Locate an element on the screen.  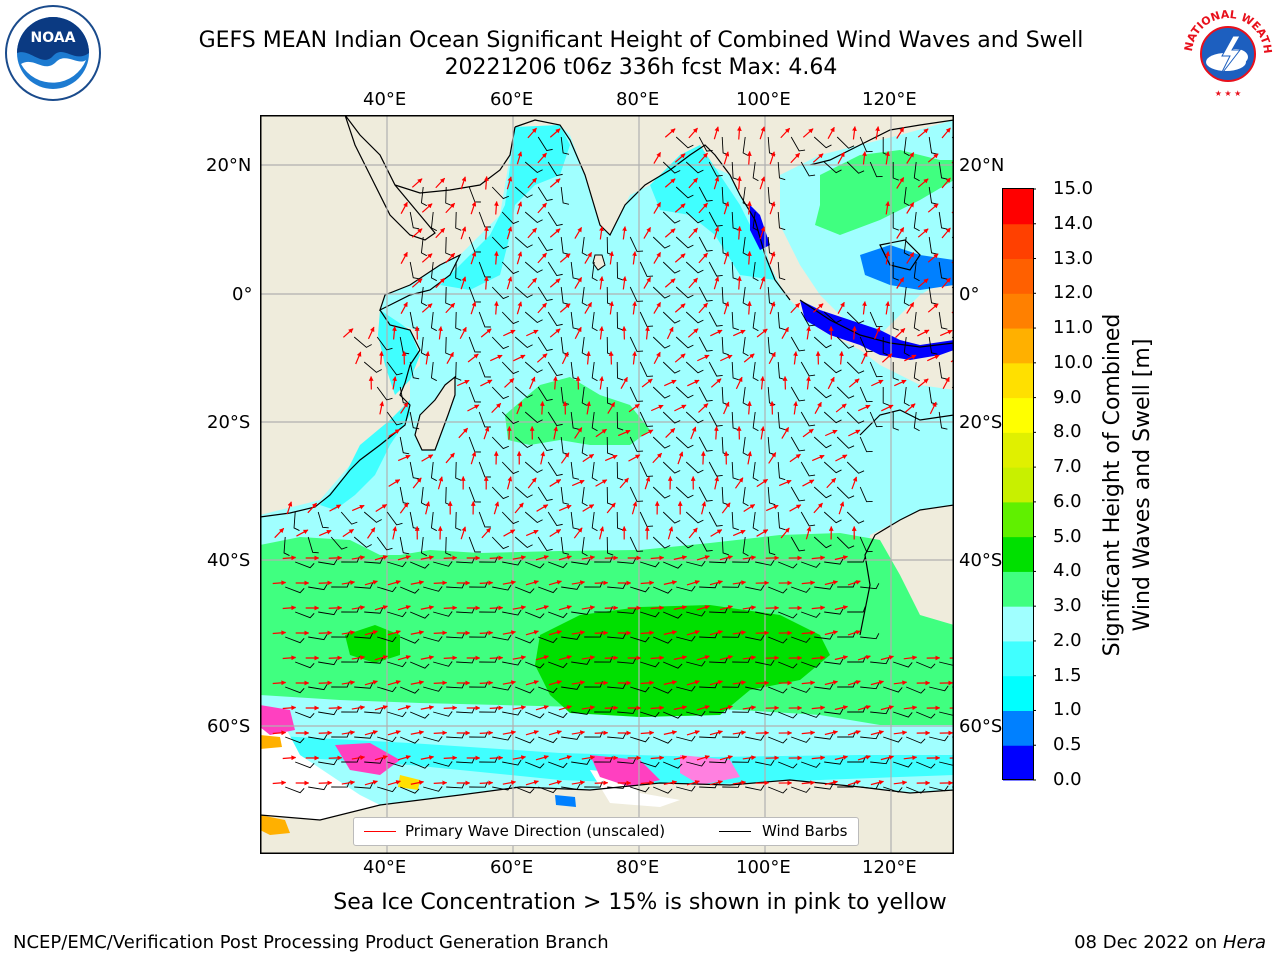
lon-label-top-120e: 120°E is located at coordinates (889, 99).